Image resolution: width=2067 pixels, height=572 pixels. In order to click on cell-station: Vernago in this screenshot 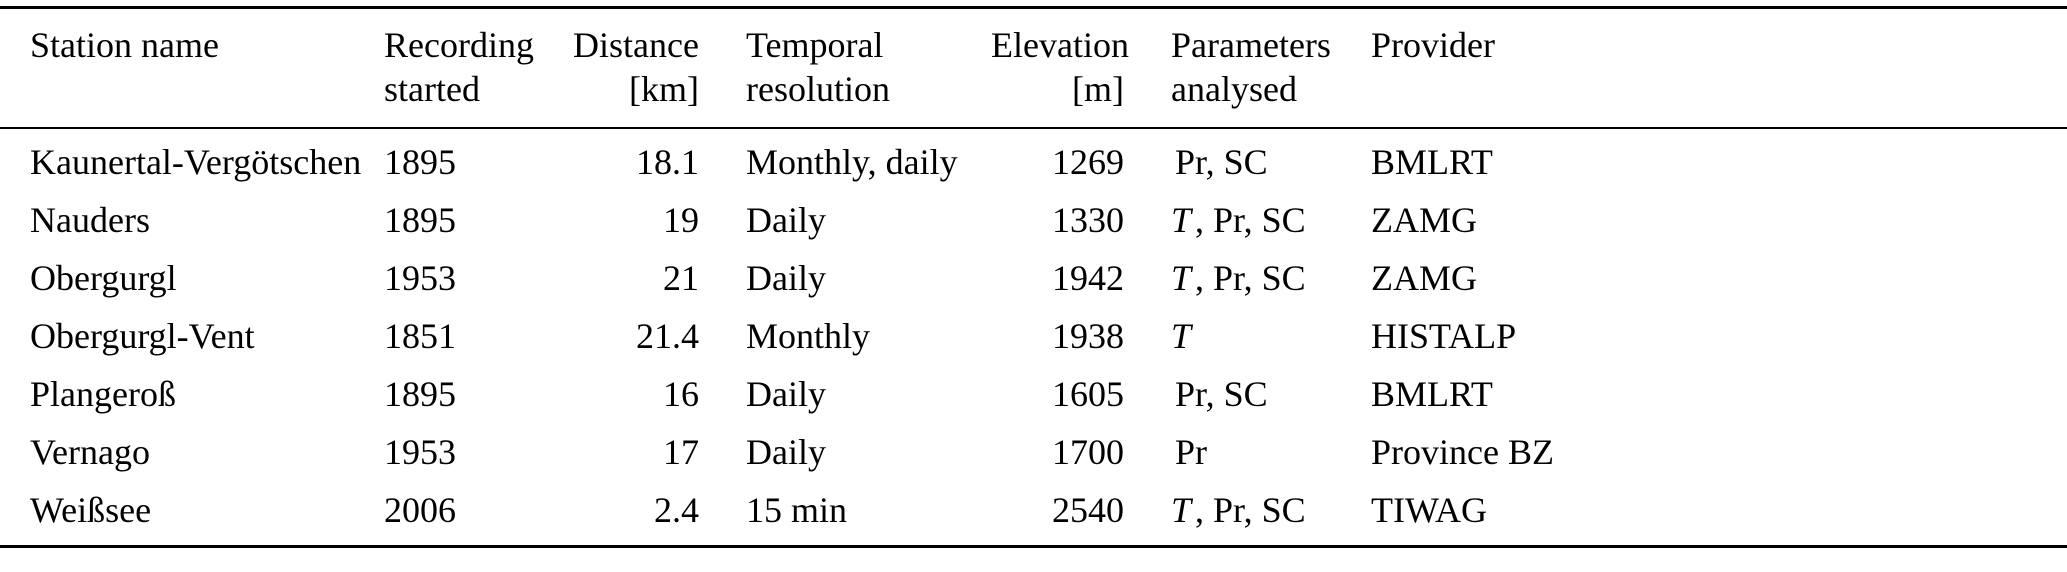, I will do `click(90, 452)`.